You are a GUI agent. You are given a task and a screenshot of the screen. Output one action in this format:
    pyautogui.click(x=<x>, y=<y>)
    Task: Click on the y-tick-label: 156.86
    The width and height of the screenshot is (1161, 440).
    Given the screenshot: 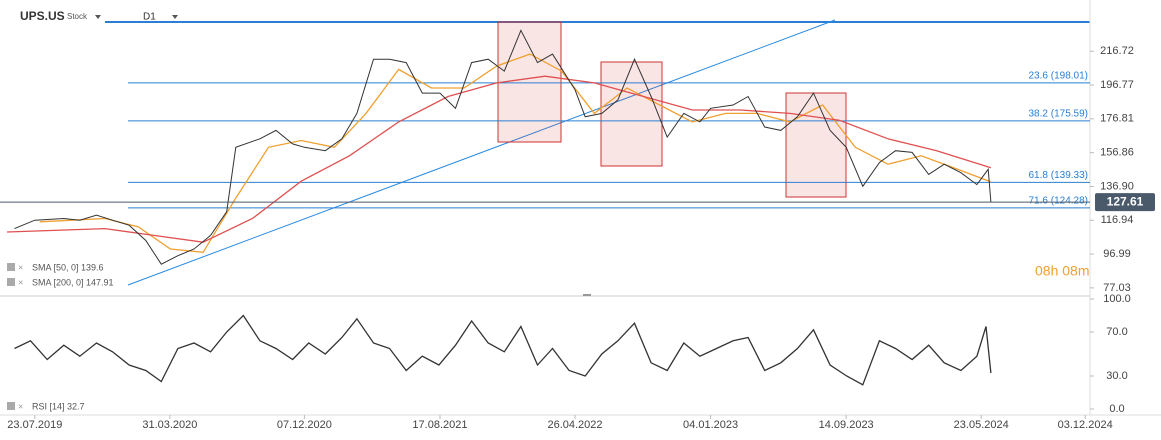 What is the action you would take?
    pyautogui.click(x=1117, y=153)
    